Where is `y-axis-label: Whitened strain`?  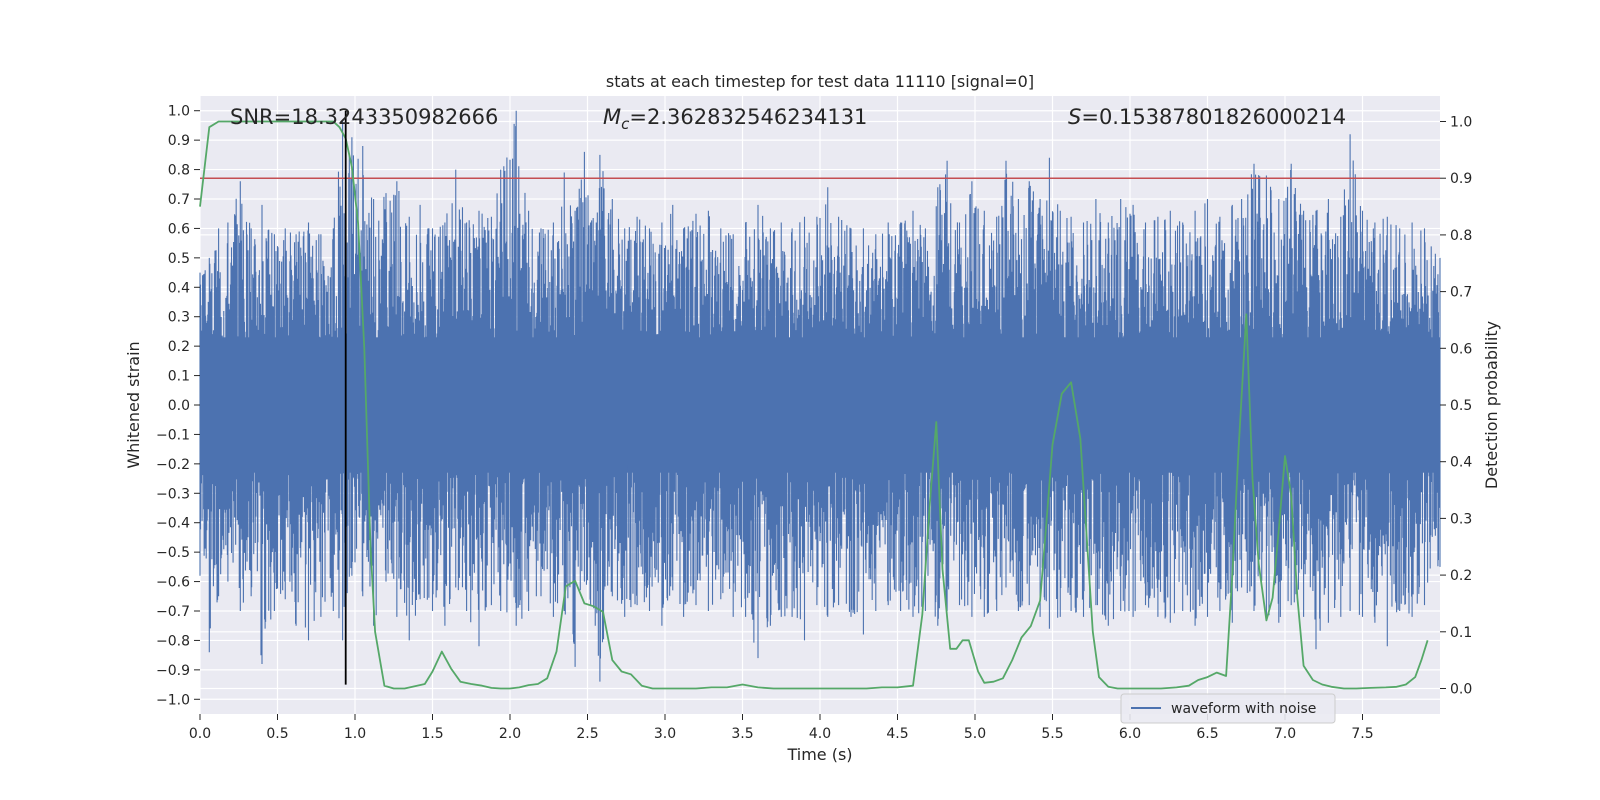 y-axis-label: Whitened strain is located at coordinates (133, 404).